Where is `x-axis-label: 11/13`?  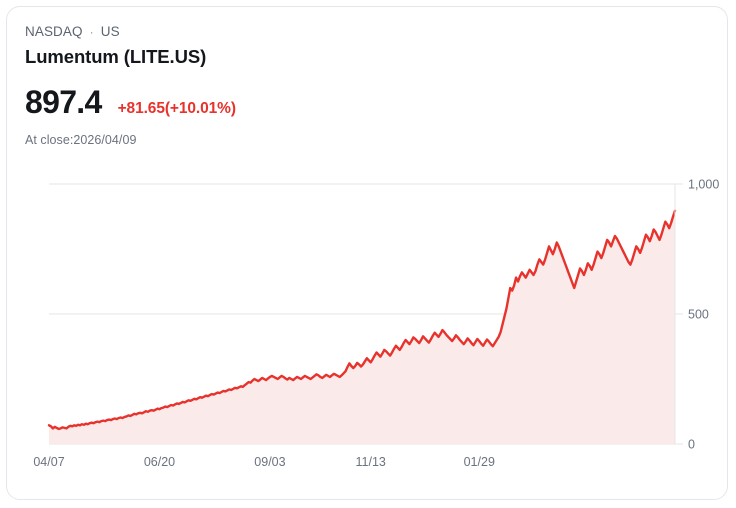 x-axis-label: 11/13 is located at coordinates (371, 462).